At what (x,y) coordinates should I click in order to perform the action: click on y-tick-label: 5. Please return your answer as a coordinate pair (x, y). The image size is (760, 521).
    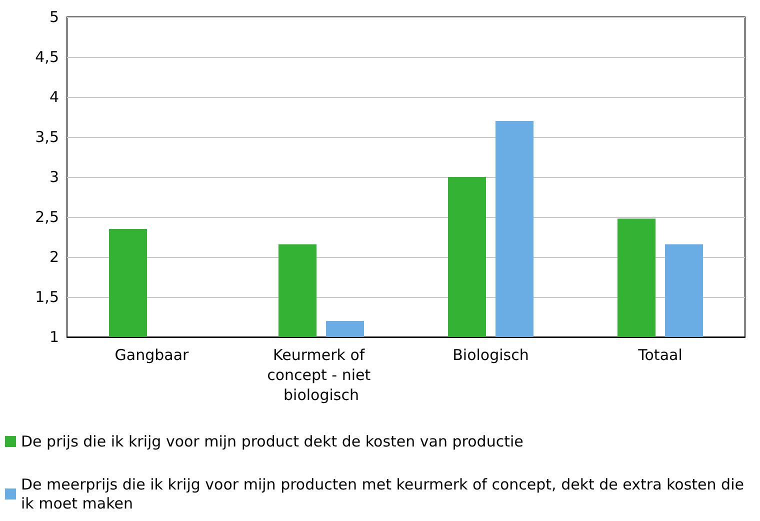
    Looking at the image, I should click on (54, 17).